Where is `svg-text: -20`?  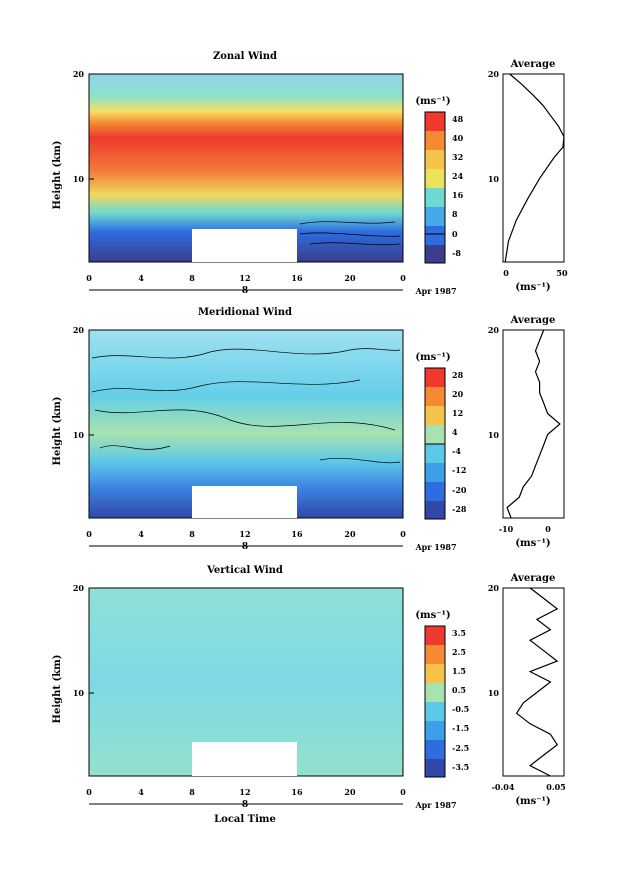 svg-text: -20 is located at coordinates (459, 490).